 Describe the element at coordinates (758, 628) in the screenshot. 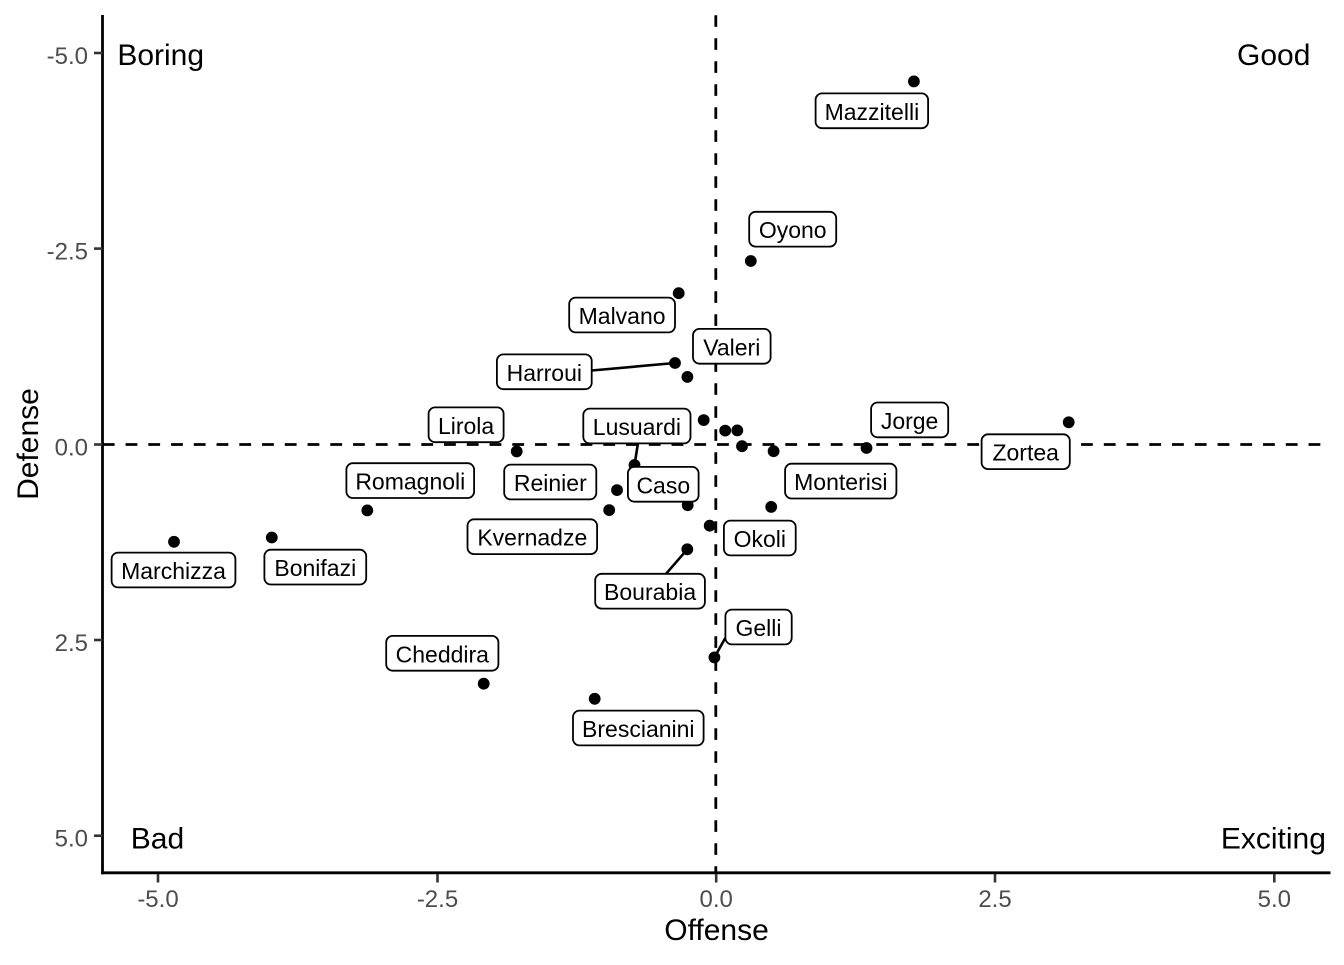

I see `svg-text: Gelli` at that location.